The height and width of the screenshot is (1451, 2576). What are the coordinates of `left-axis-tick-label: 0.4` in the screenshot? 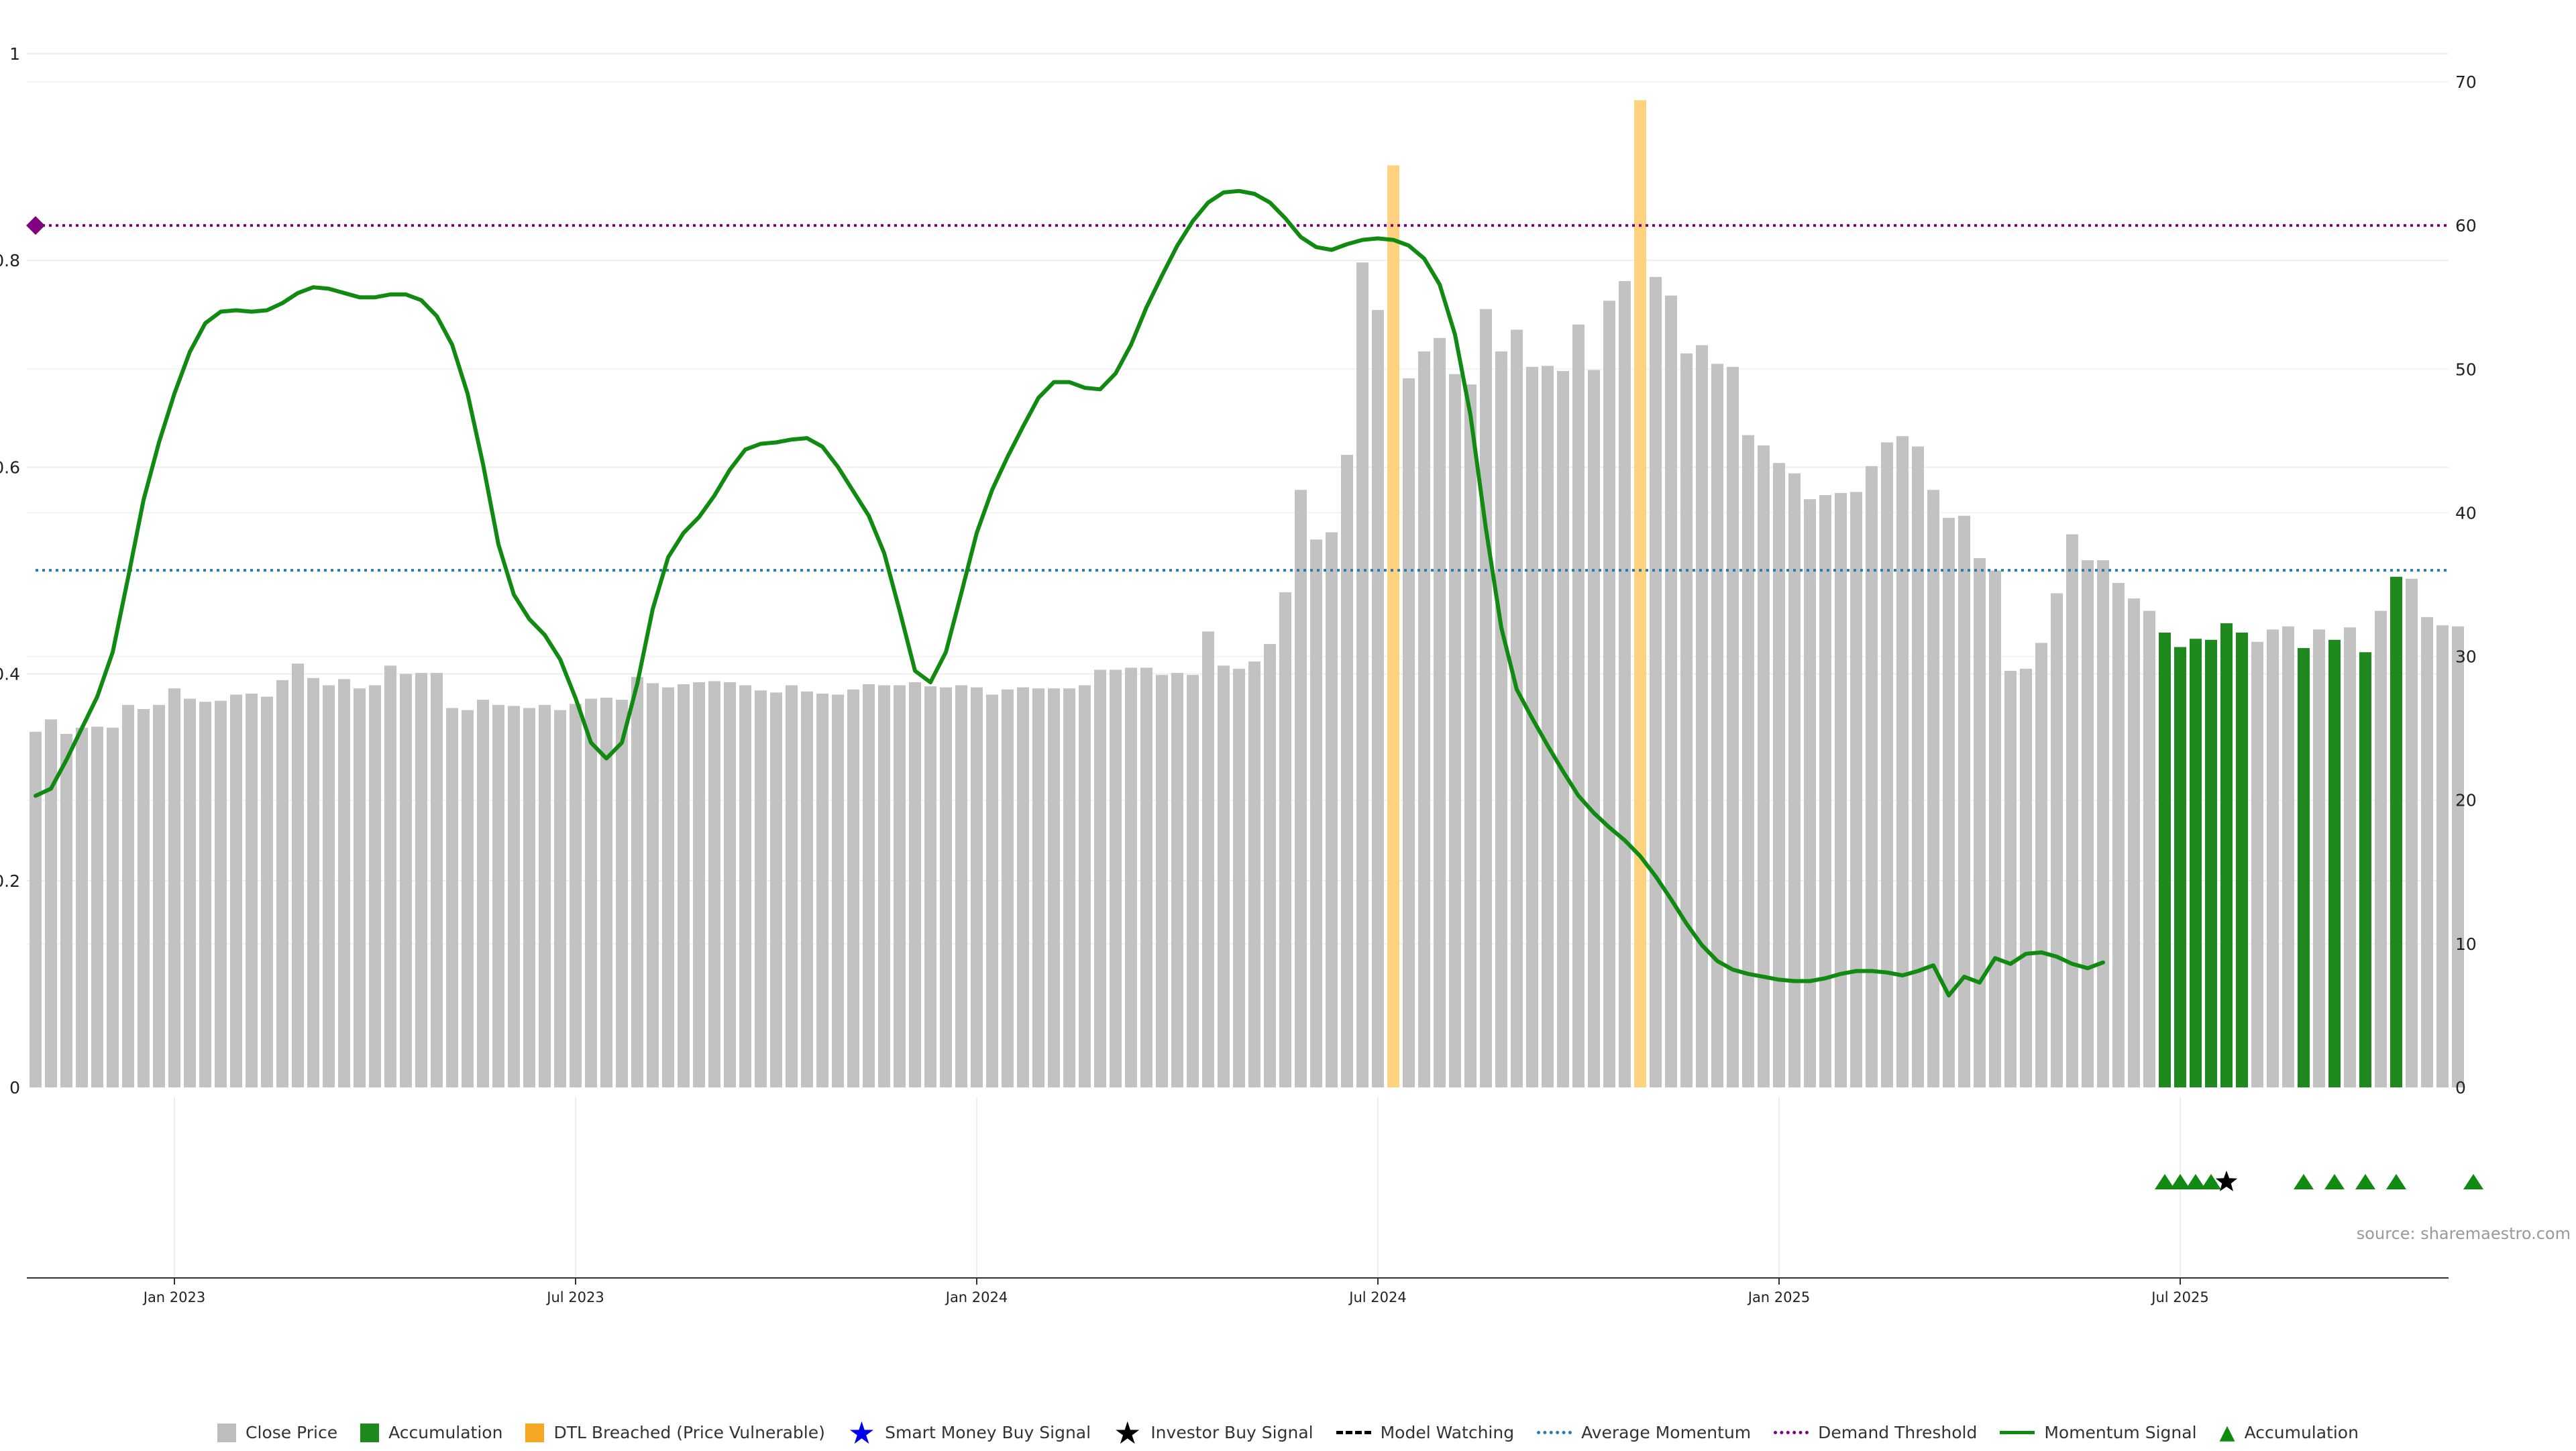 It's located at (10, 674).